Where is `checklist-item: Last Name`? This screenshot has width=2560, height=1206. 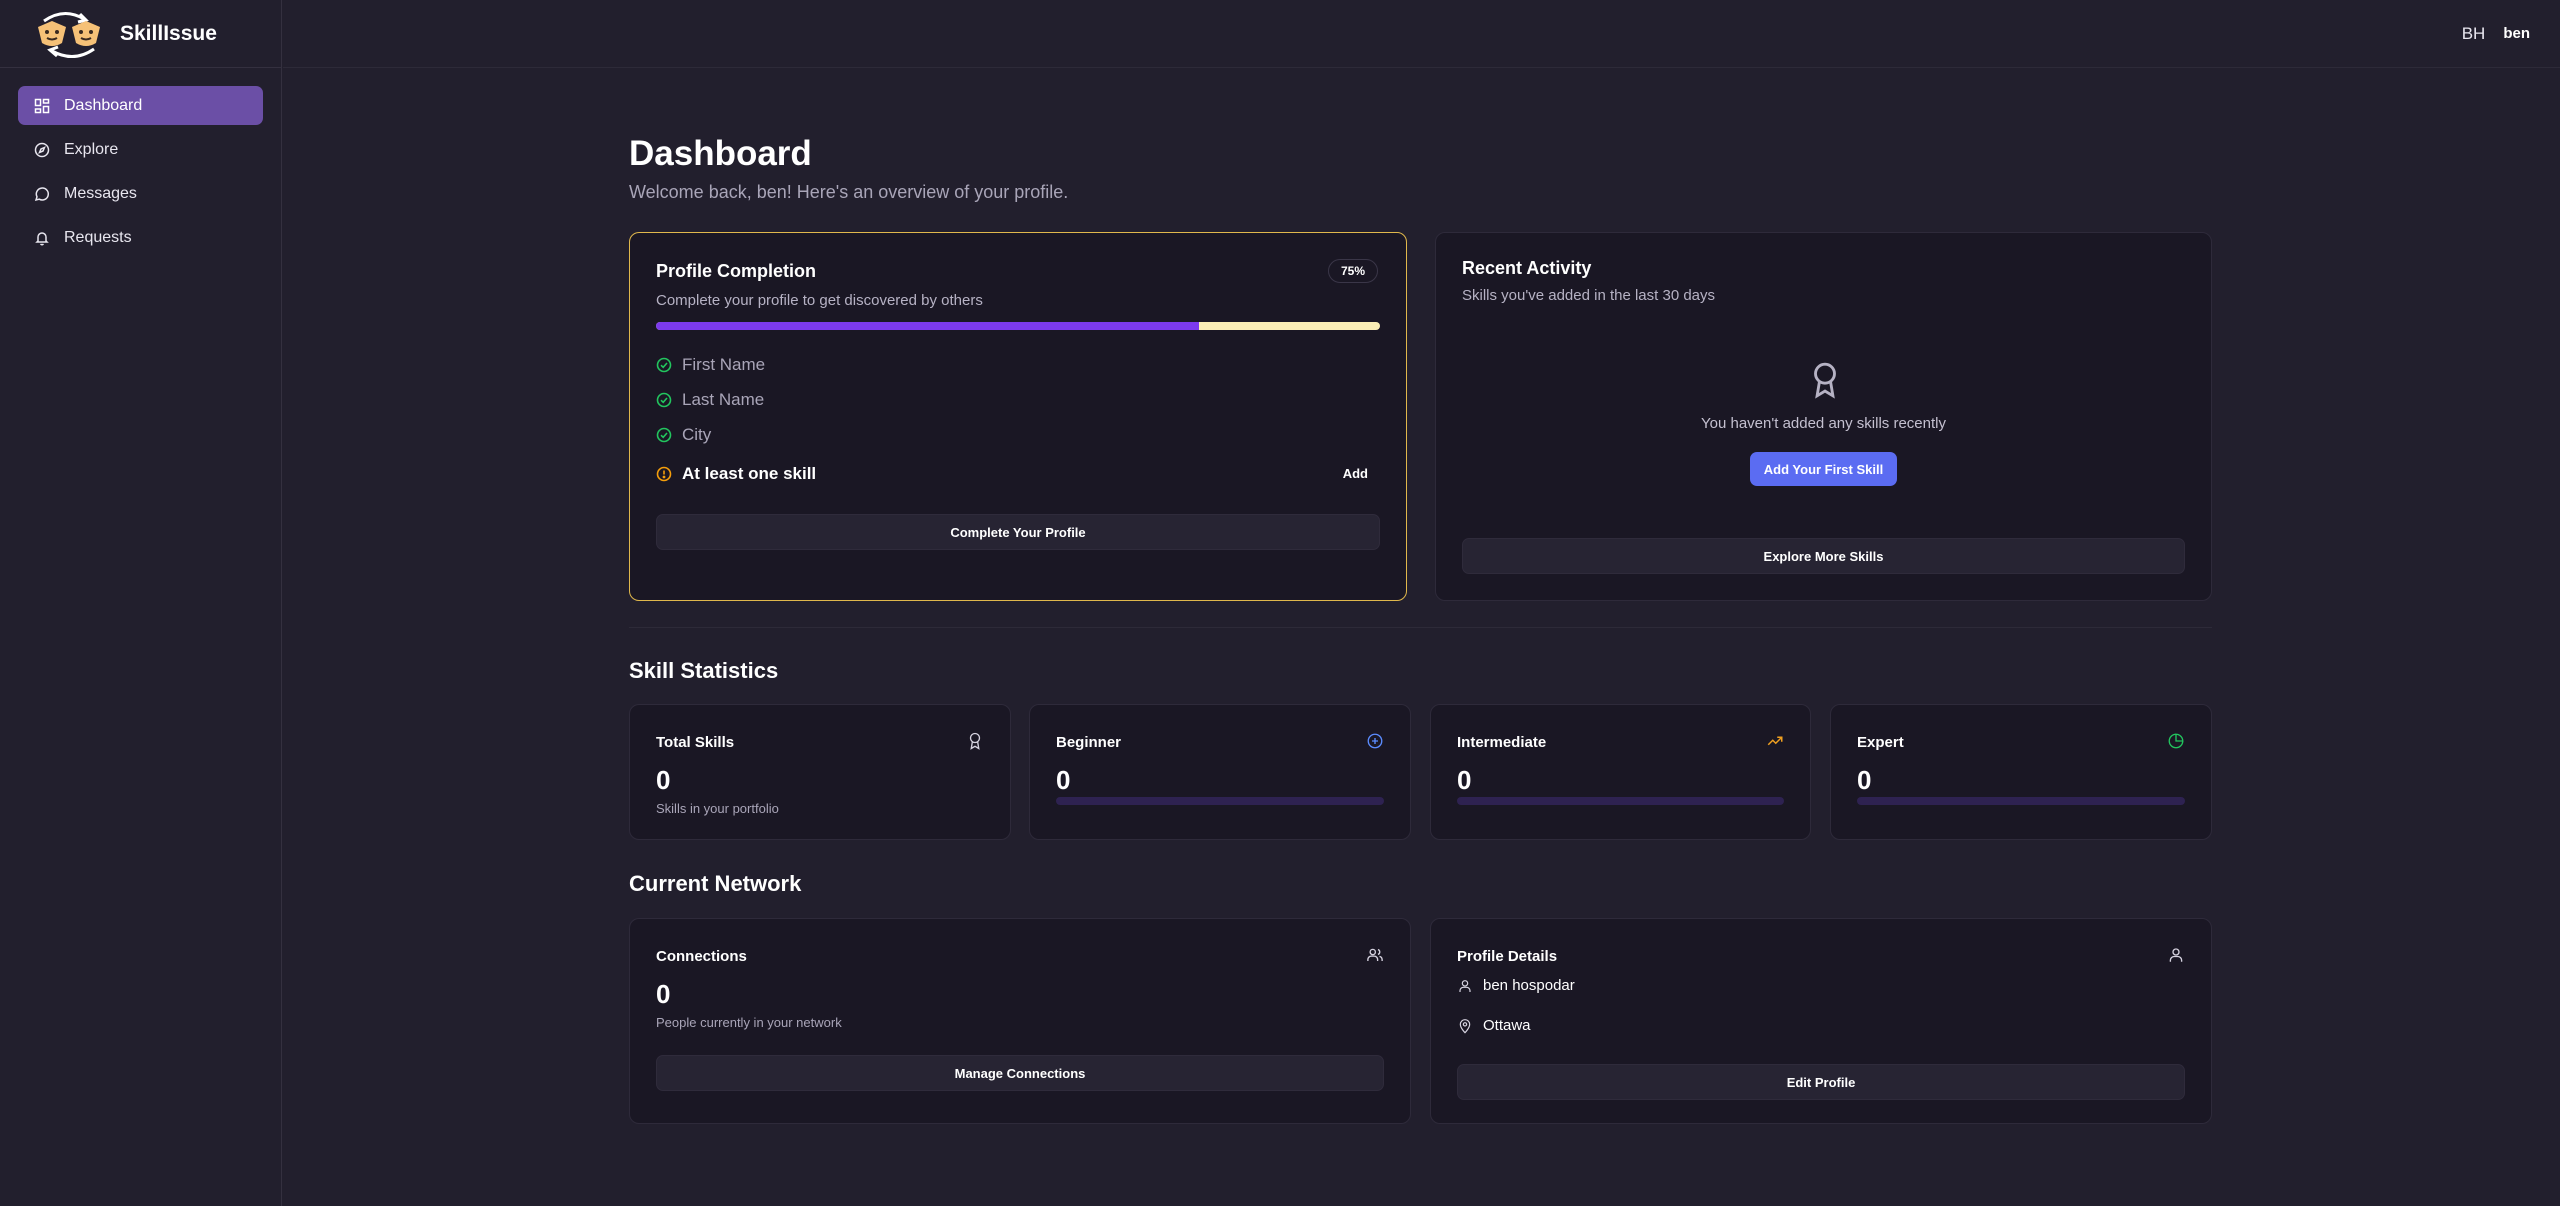
checklist-item: Last Name is located at coordinates (1018, 399).